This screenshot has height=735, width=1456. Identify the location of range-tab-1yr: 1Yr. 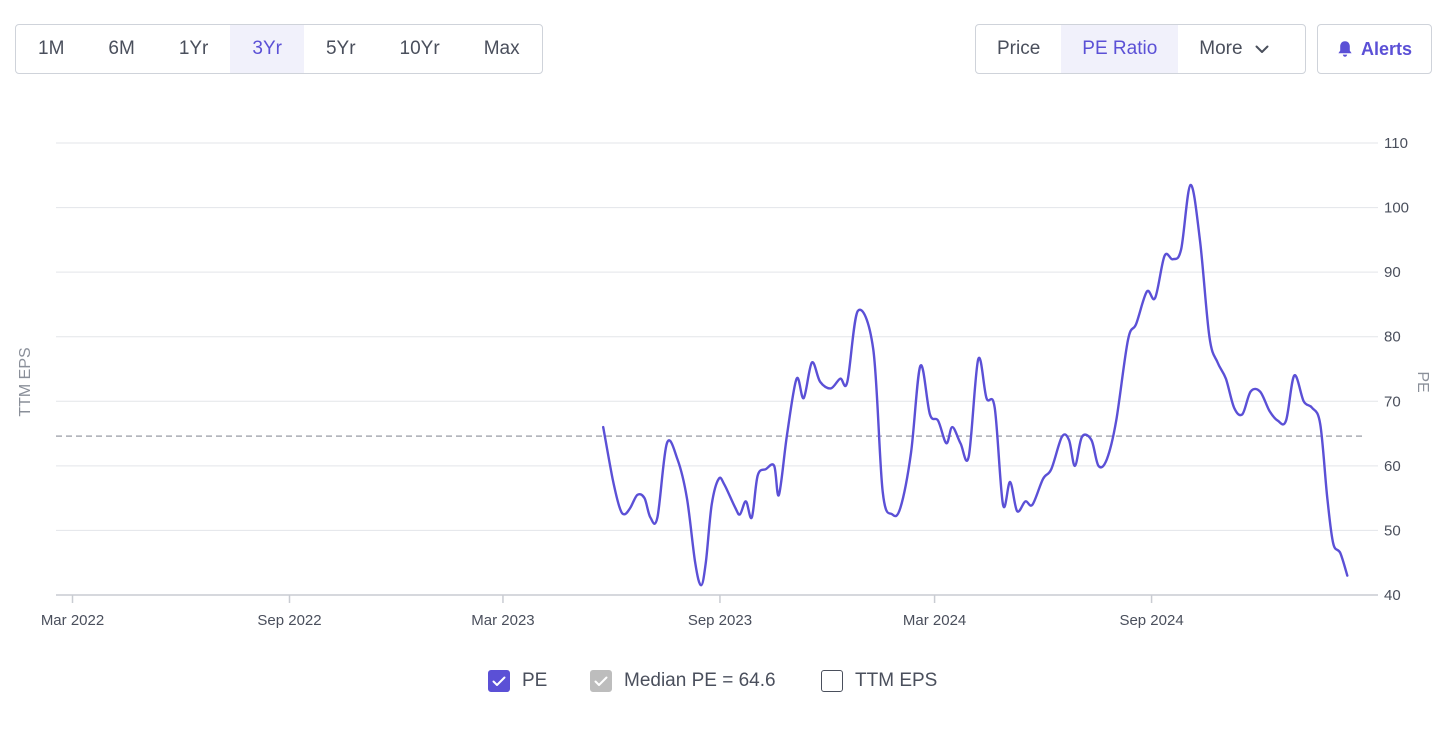
(194, 49).